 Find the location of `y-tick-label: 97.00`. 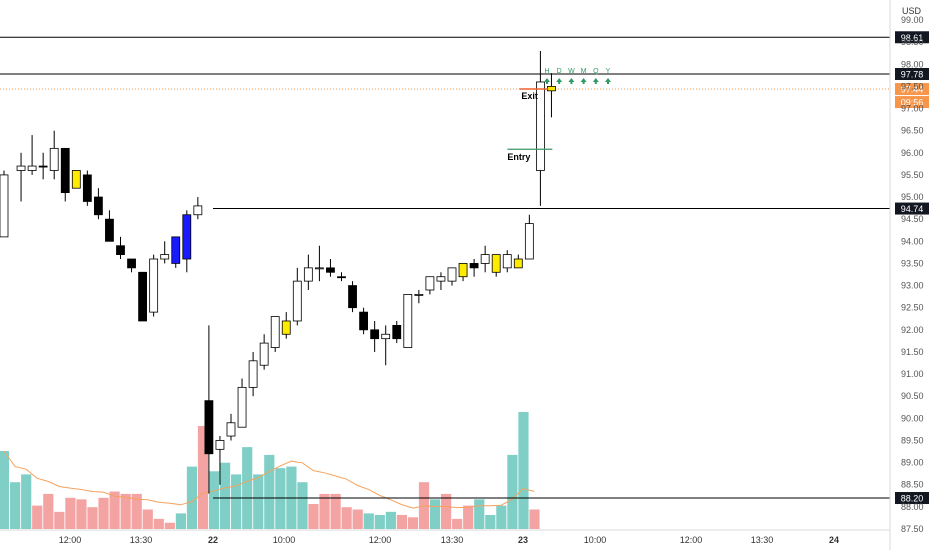

y-tick-label: 97.00 is located at coordinates (912, 109).